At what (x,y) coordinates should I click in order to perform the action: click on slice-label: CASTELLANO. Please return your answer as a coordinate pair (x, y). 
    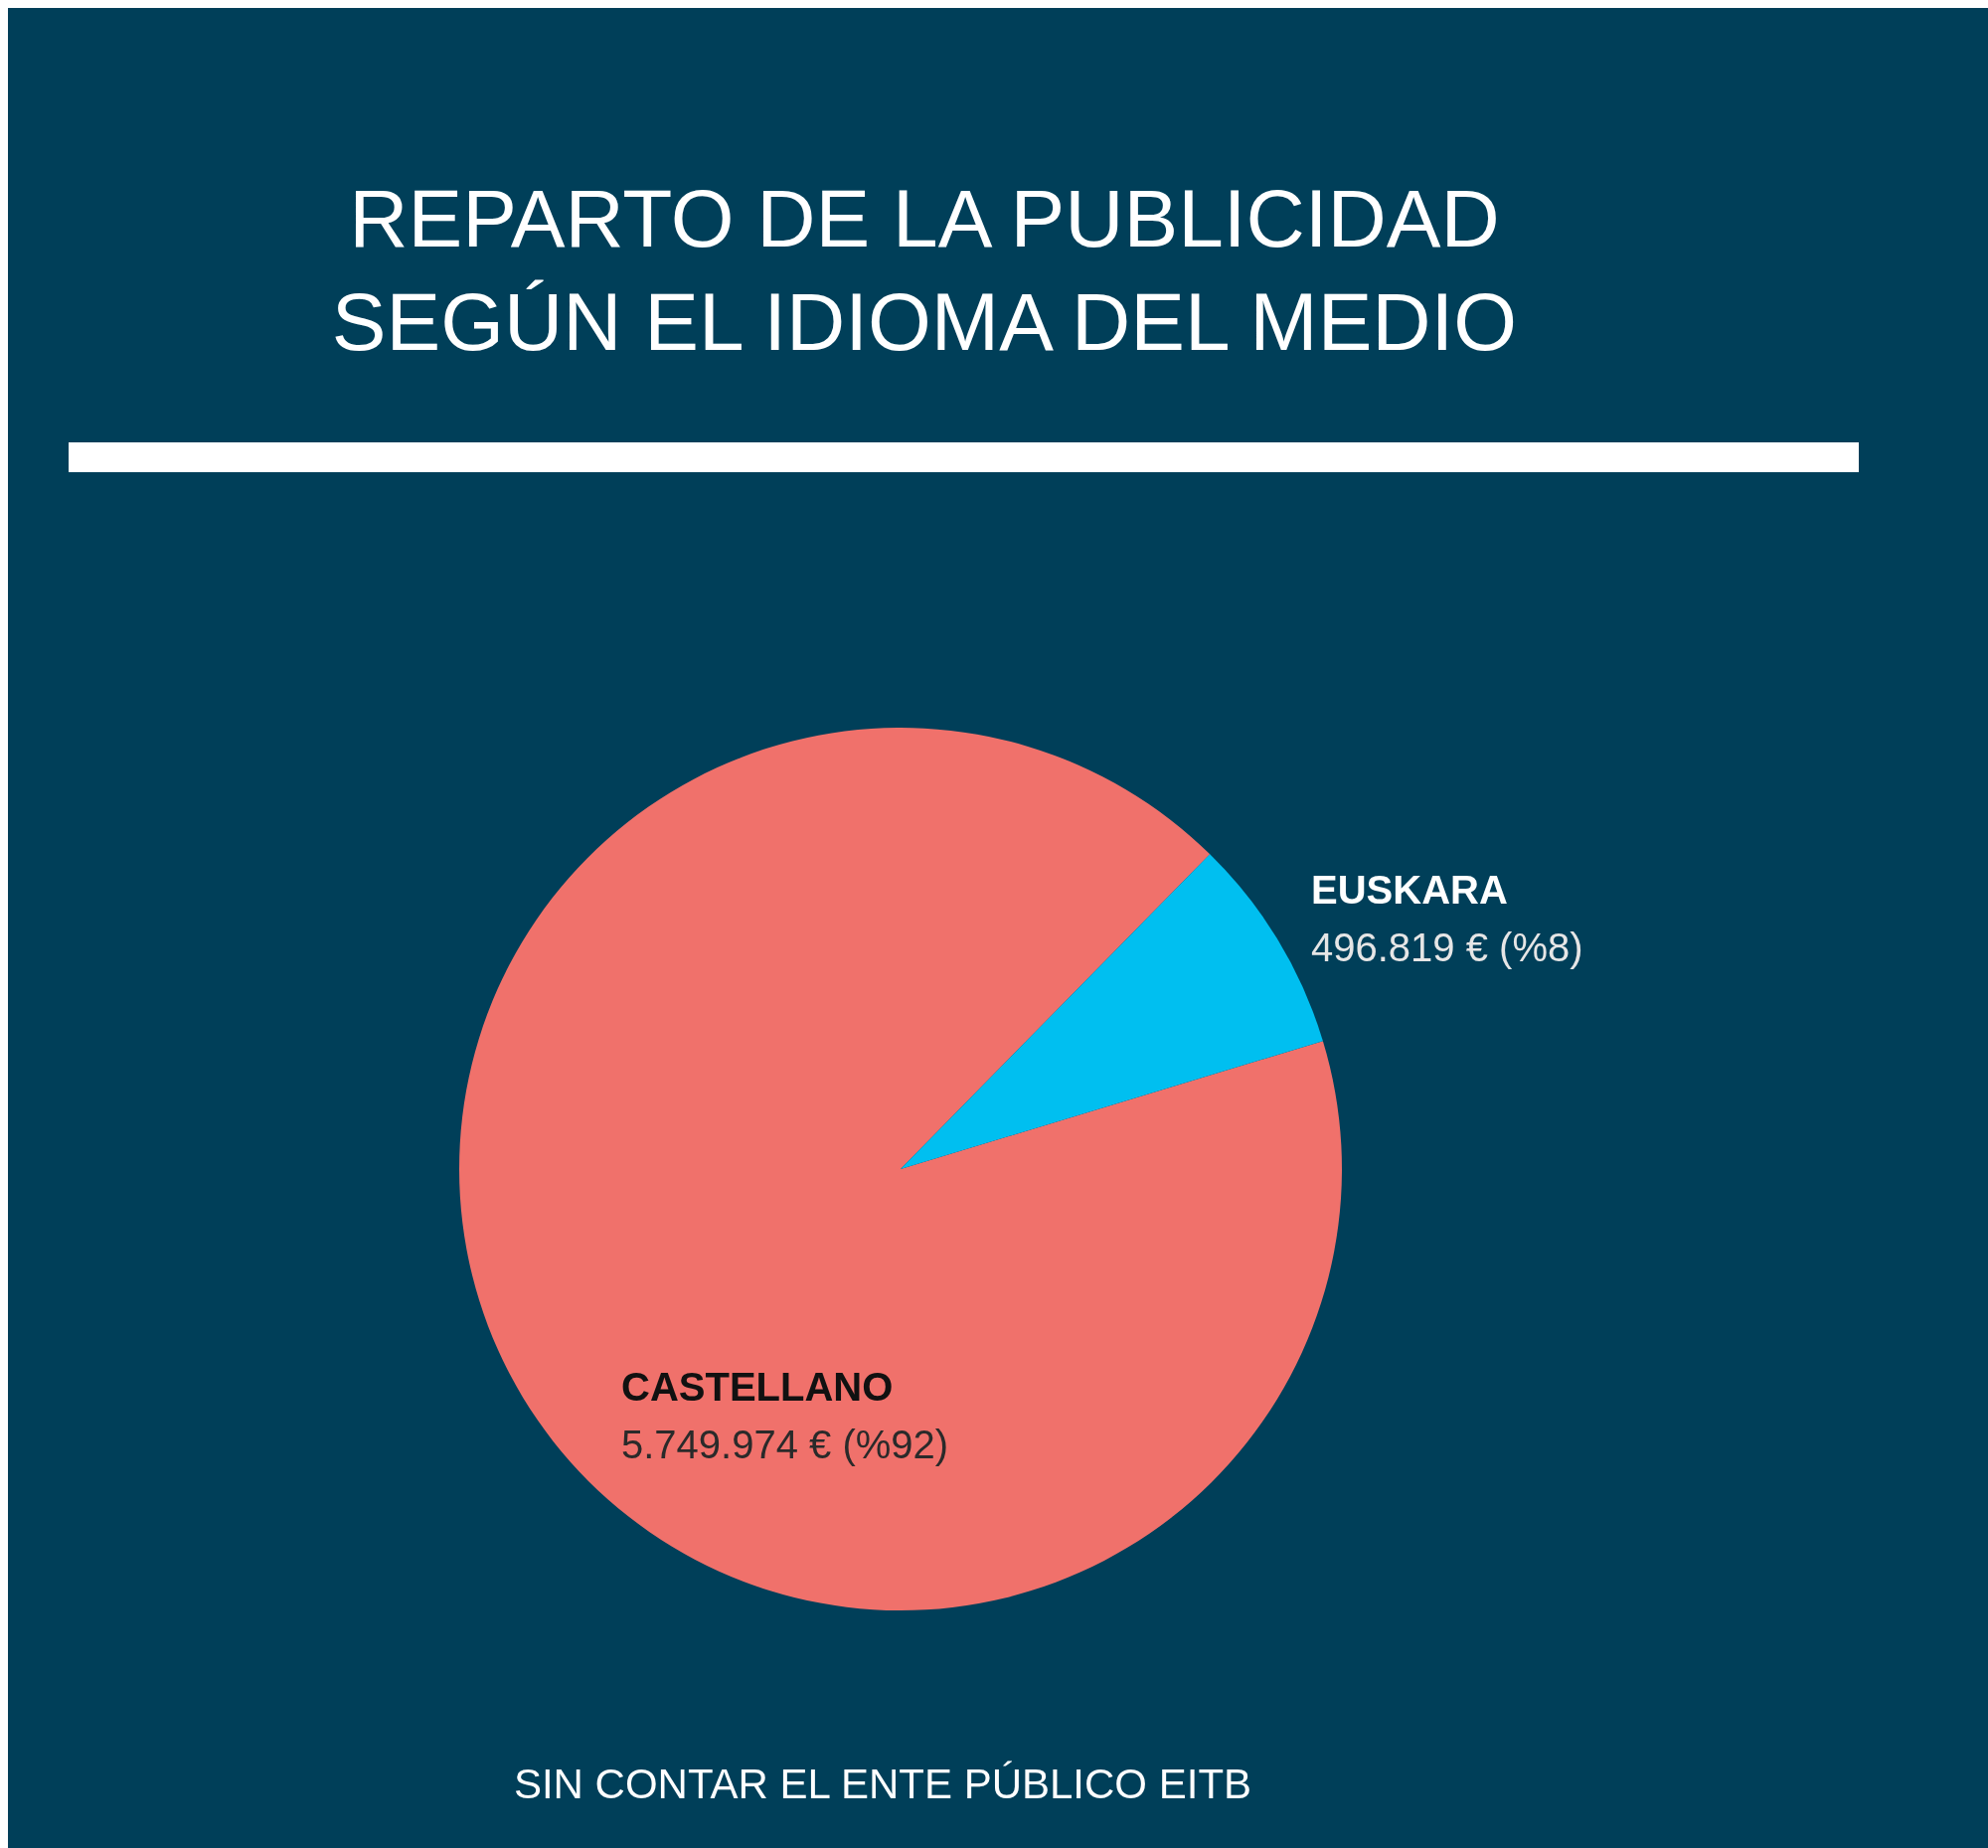
    Looking at the image, I should click on (757, 1386).